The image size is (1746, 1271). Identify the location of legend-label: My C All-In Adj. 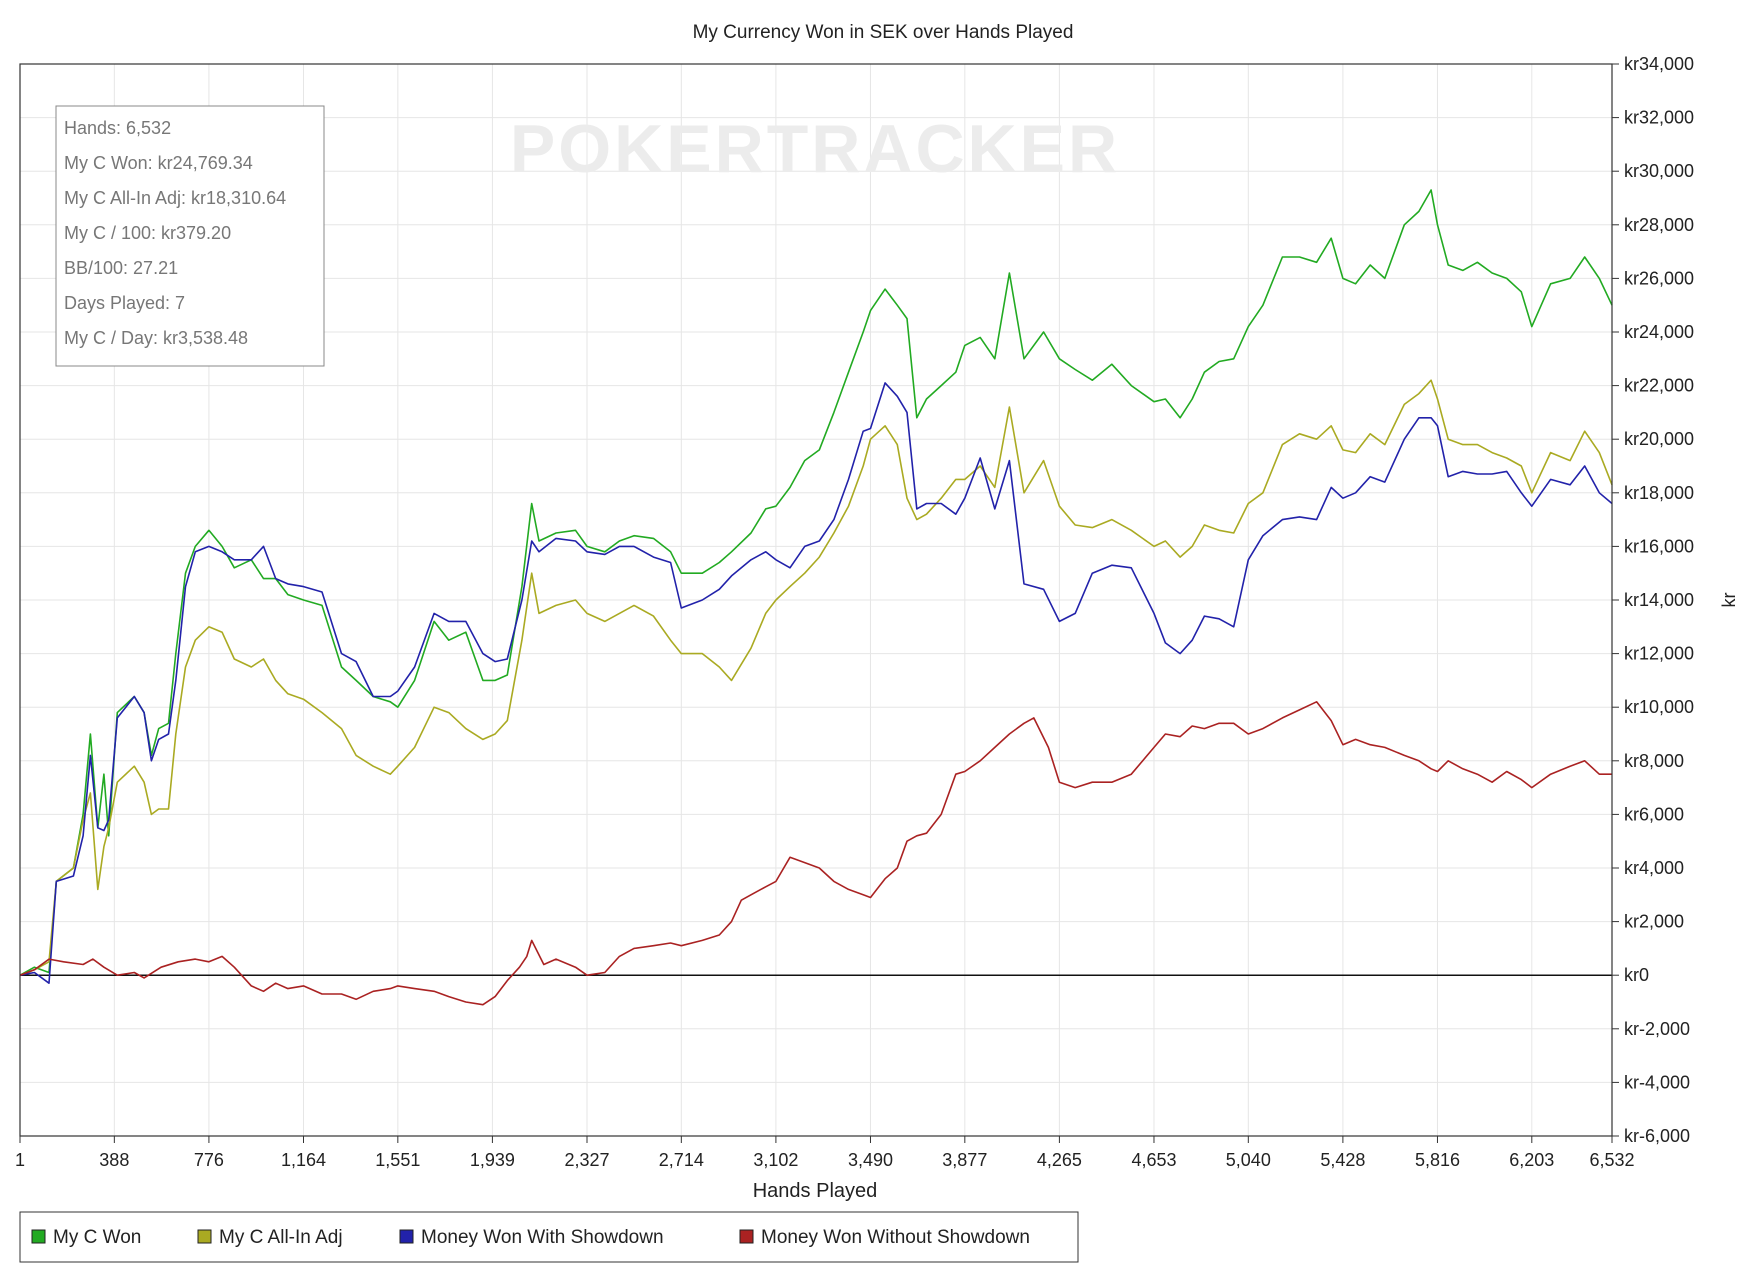
(281, 1237).